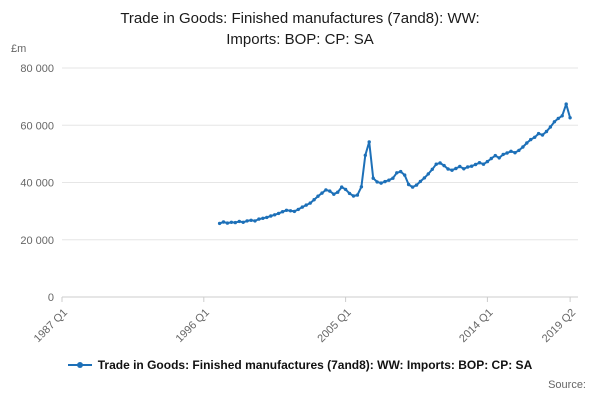  What do you see at coordinates (300, 39) in the screenshot?
I see `chart-title-line-2: Imports: BOP: CP: SA` at bounding box center [300, 39].